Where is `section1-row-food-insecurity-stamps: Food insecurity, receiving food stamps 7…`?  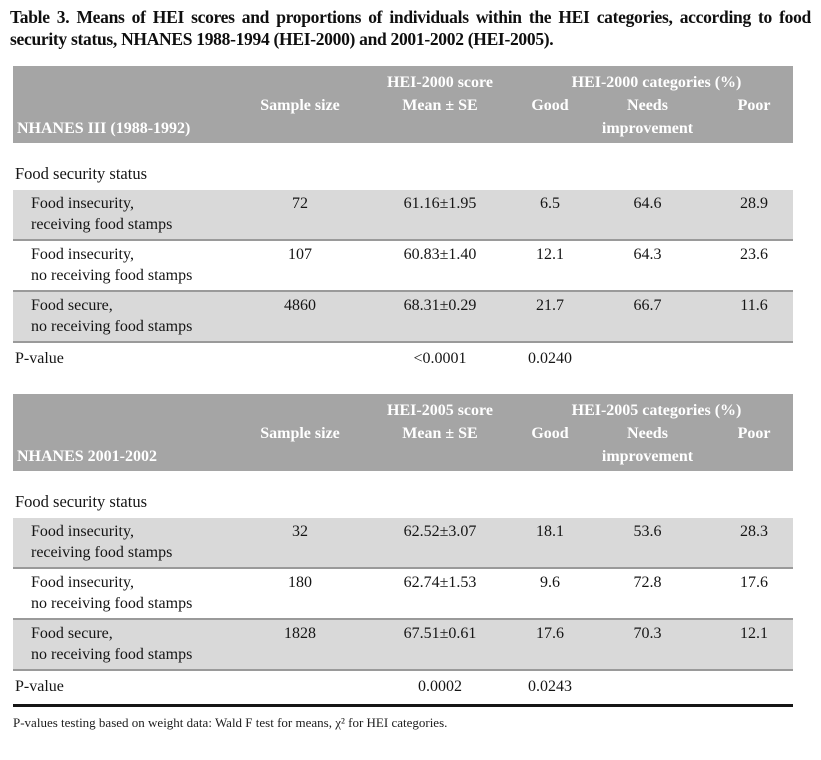
section1-row-food-insecurity-stamps: Food insecurity, receiving food stamps 7… is located at coordinates (403, 214).